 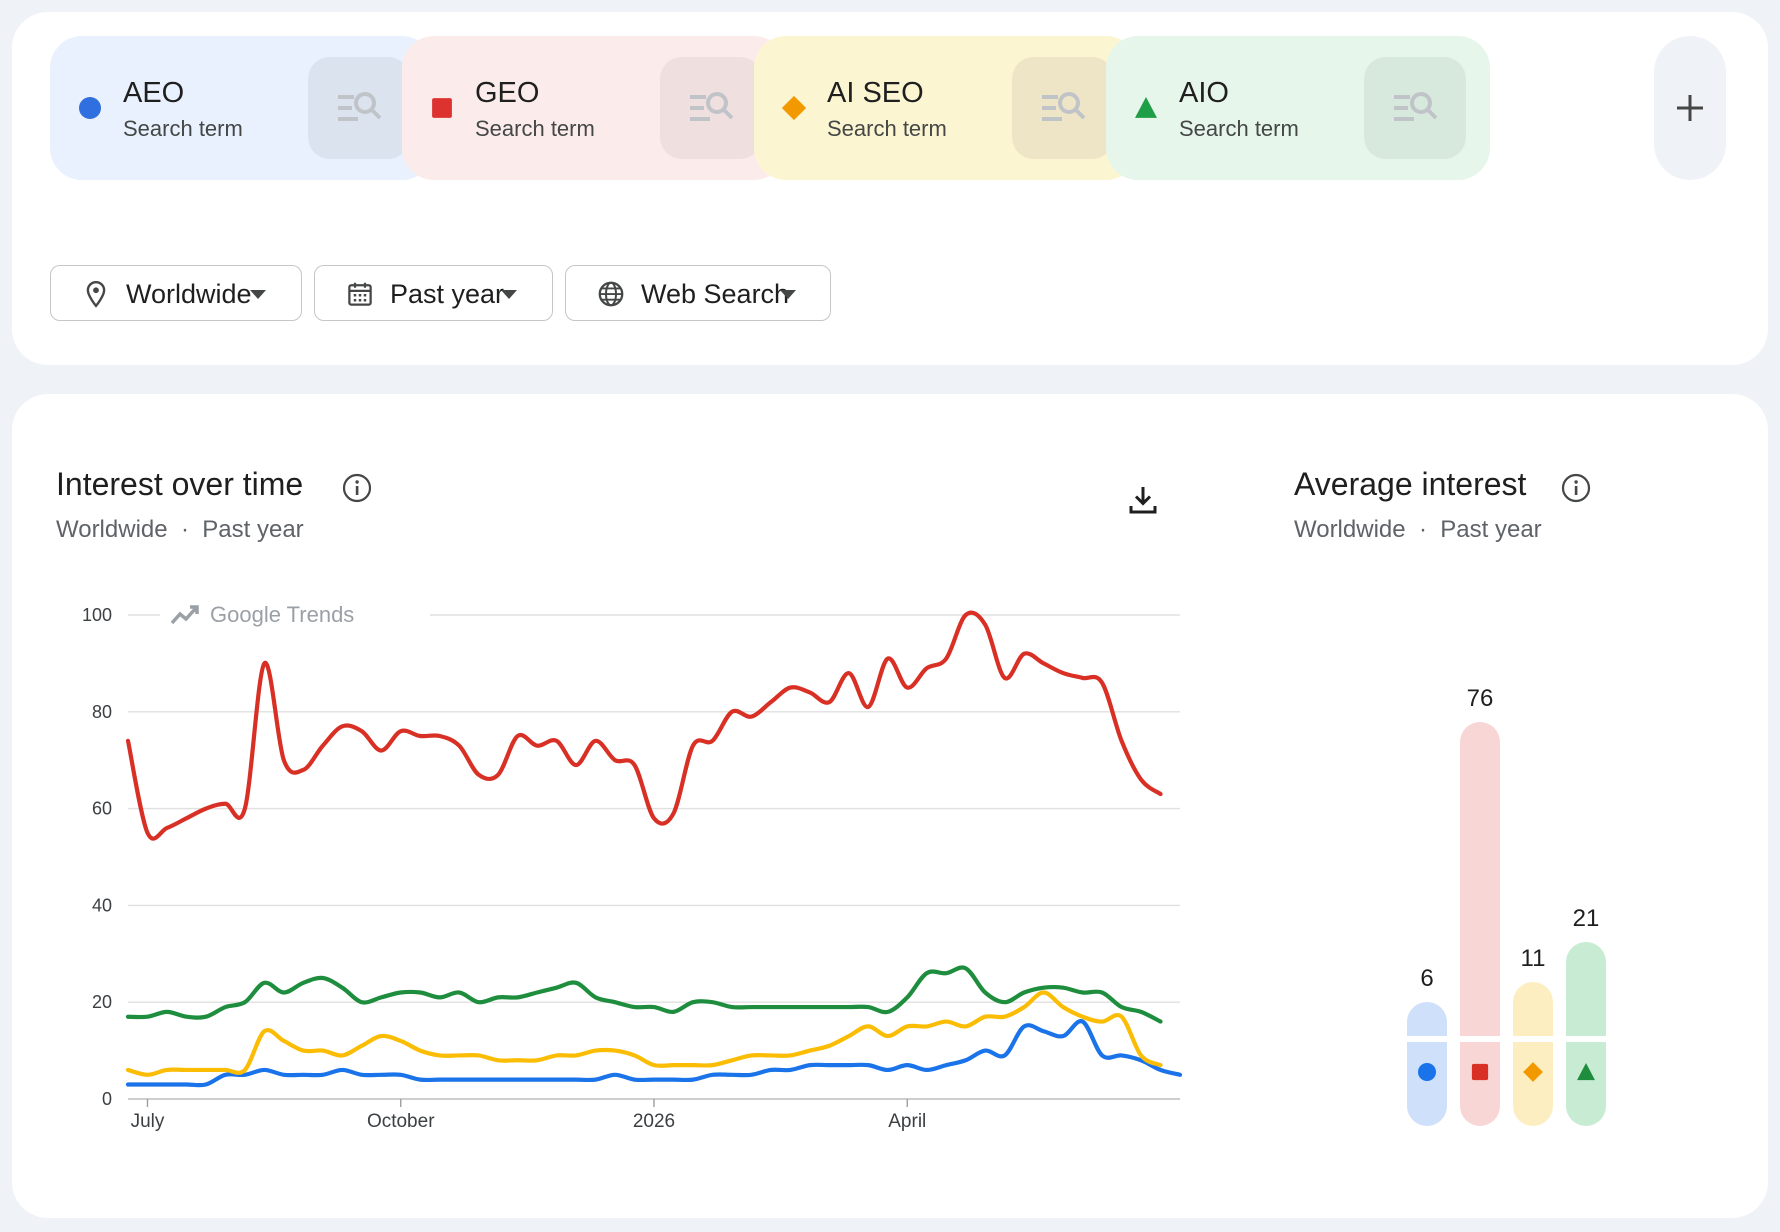 I want to click on y-tick-label: 40, so click(x=102, y=905).